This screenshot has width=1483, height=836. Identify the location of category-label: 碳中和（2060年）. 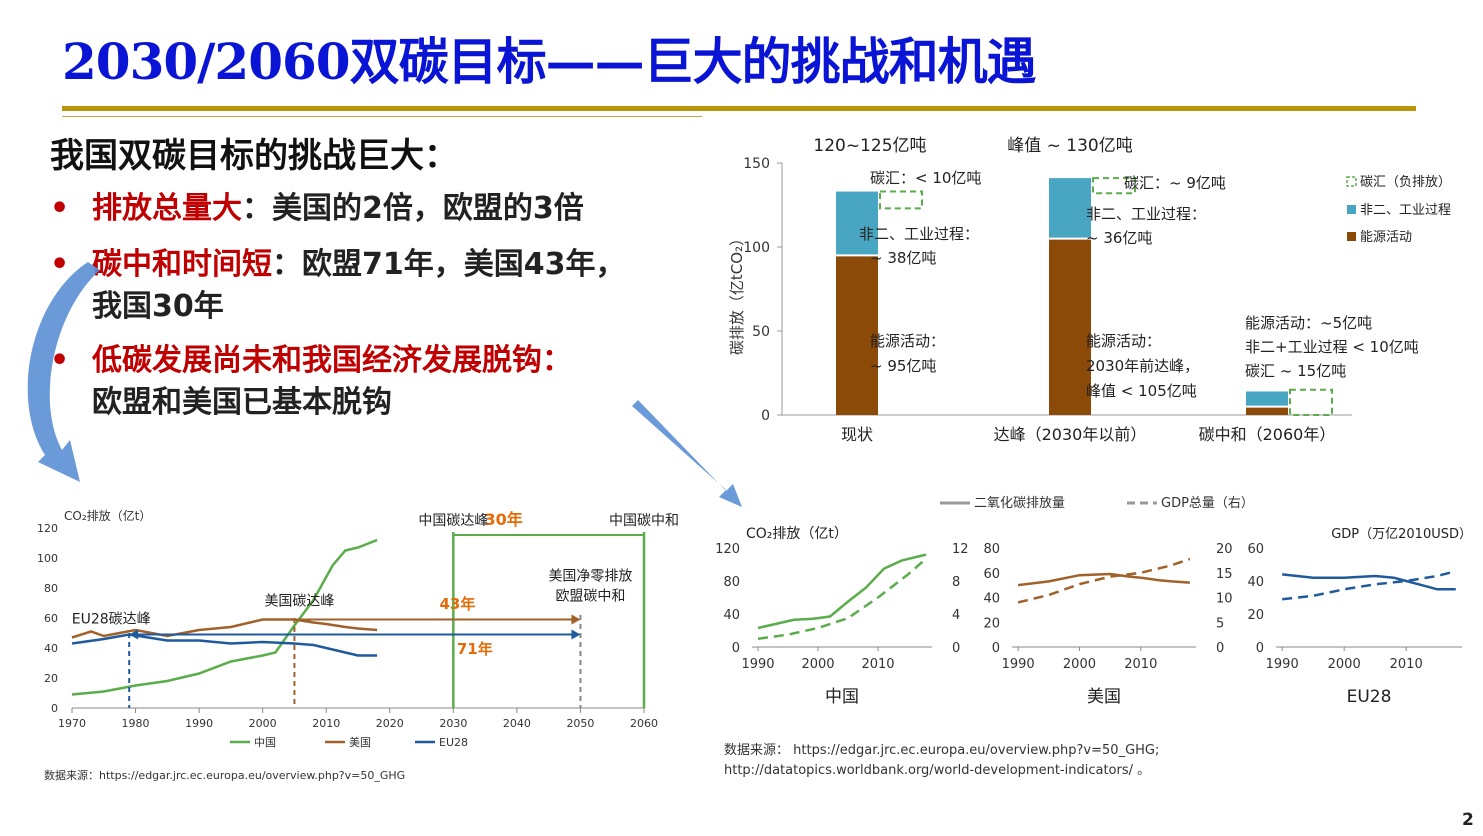
(1267, 434).